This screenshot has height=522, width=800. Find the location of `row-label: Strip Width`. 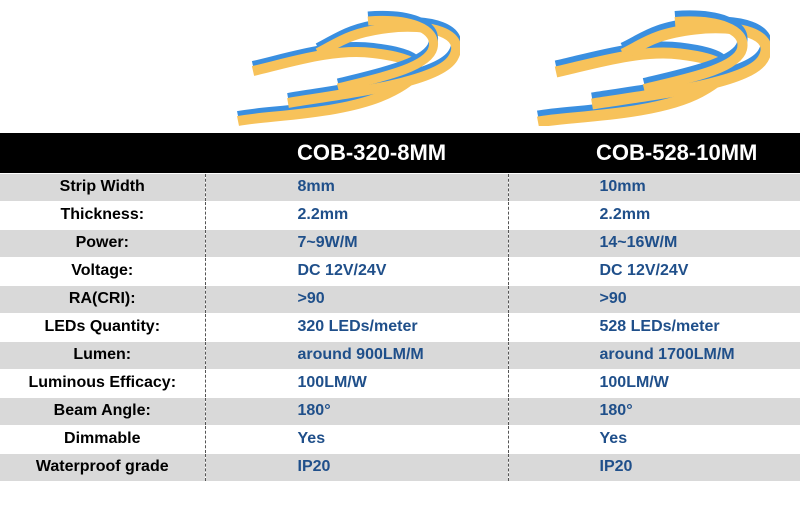

row-label: Strip Width is located at coordinates (103, 186).